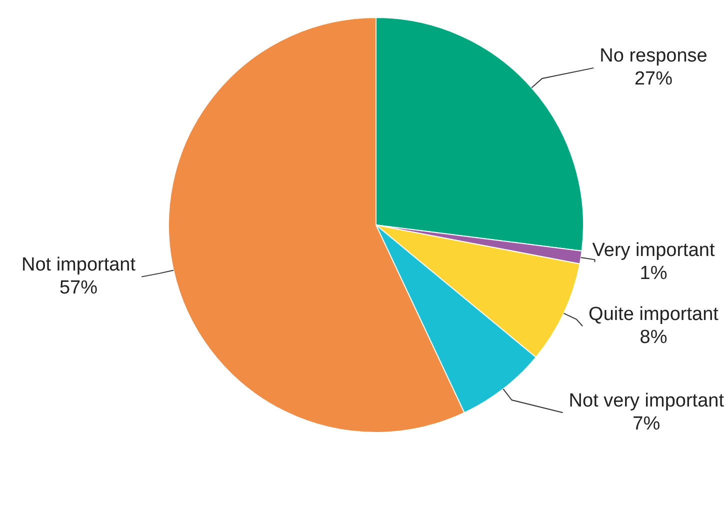 The width and height of the screenshot is (728, 506). Describe the element at coordinates (646, 423) in the screenshot. I see `data-label: 7%` at that location.